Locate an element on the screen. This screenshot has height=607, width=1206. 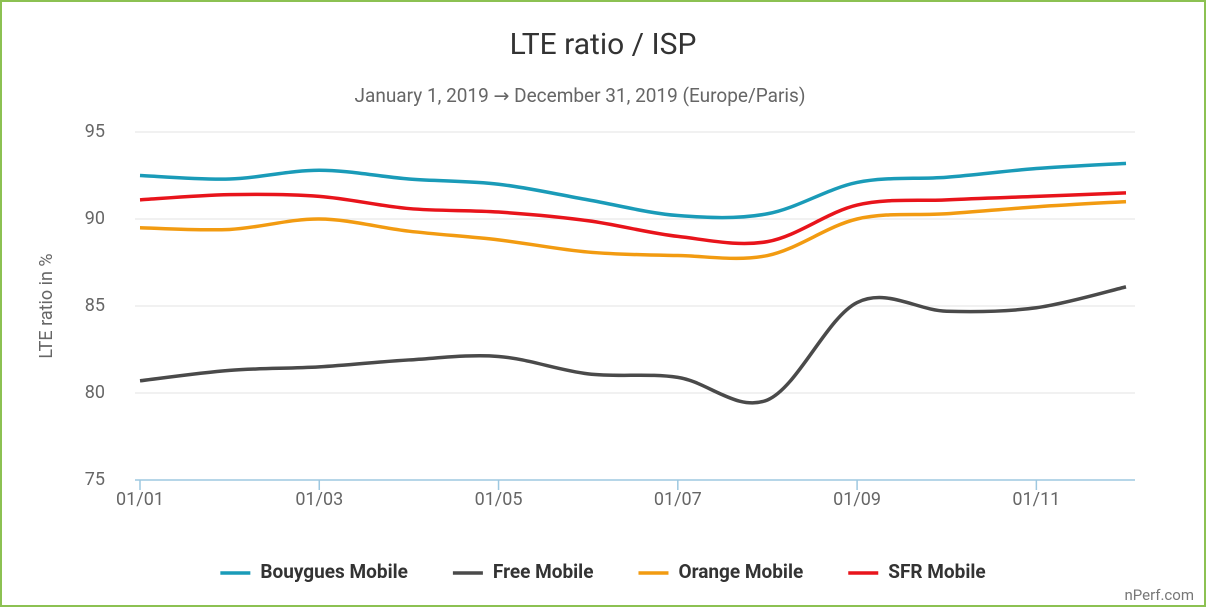
y-axis-label: LTE ratio in % is located at coordinates (46, 305).